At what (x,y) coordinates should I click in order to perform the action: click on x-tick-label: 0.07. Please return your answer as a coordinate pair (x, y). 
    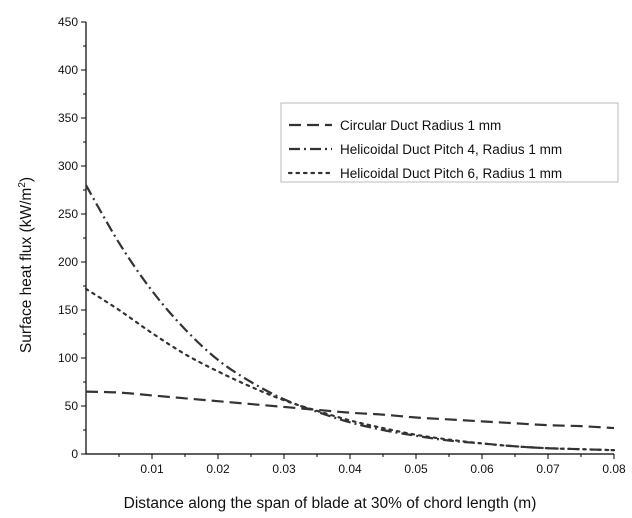
    Looking at the image, I should click on (548, 469).